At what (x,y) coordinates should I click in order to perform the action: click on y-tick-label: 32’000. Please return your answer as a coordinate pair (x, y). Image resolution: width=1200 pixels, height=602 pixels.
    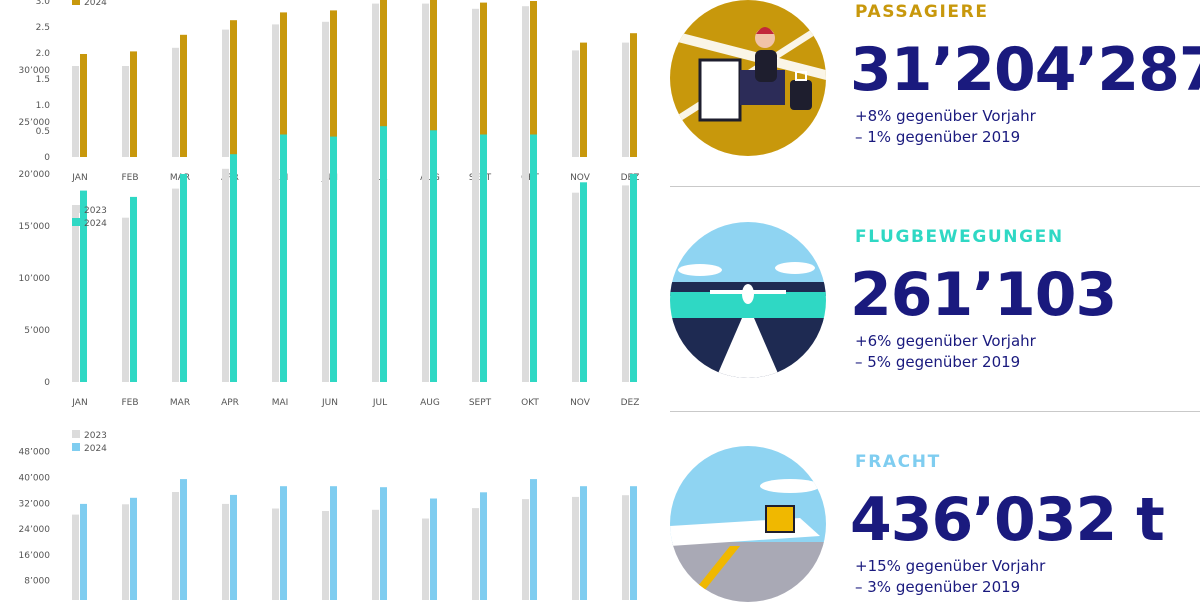
    Looking at the image, I should click on (35, 504).